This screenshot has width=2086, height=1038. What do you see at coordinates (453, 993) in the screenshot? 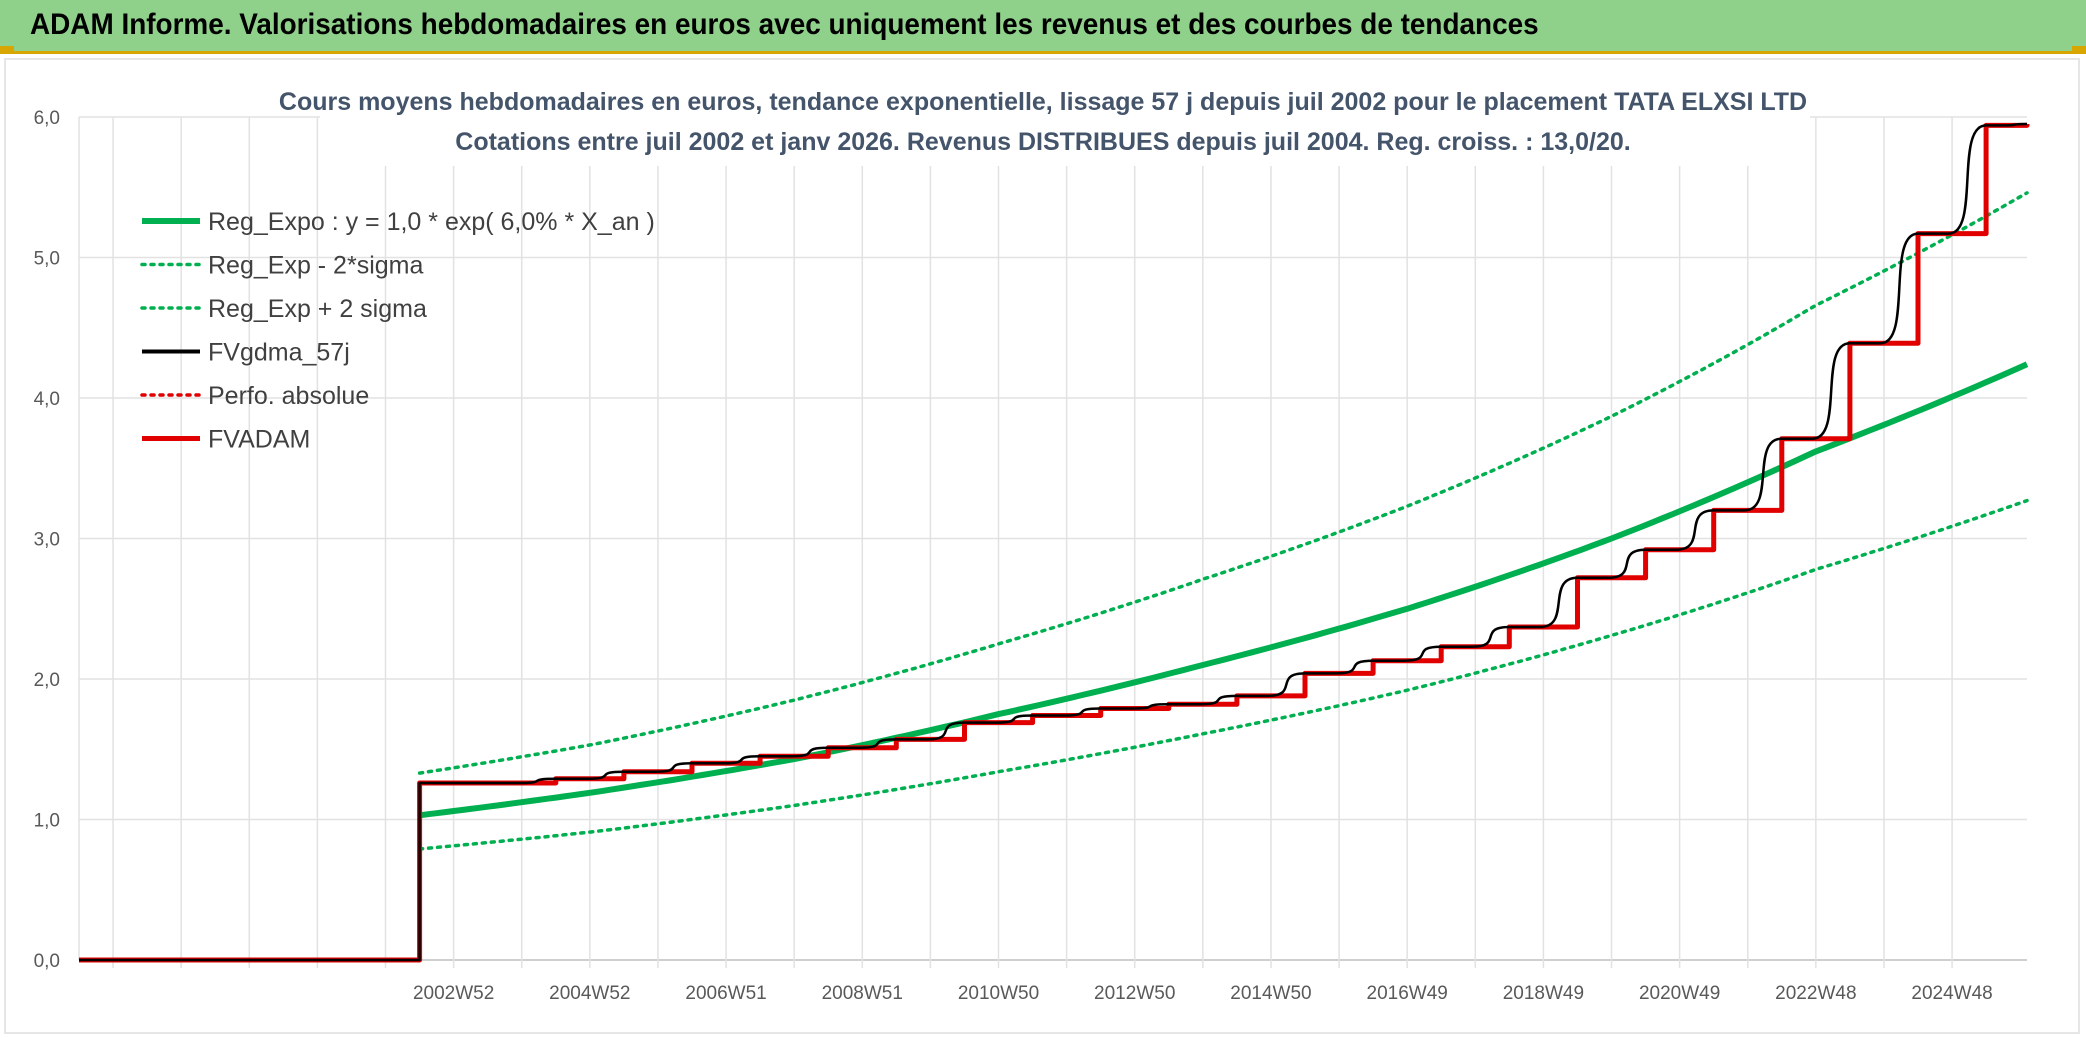
I see `x-tick-label: 2002W52` at bounding box center [453, 993].